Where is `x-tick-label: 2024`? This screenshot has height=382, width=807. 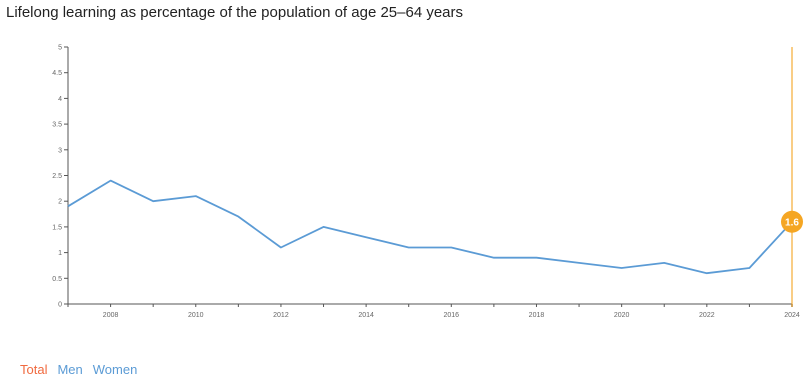 x-tick-label: 2024 is located at coordinates (792, 315).